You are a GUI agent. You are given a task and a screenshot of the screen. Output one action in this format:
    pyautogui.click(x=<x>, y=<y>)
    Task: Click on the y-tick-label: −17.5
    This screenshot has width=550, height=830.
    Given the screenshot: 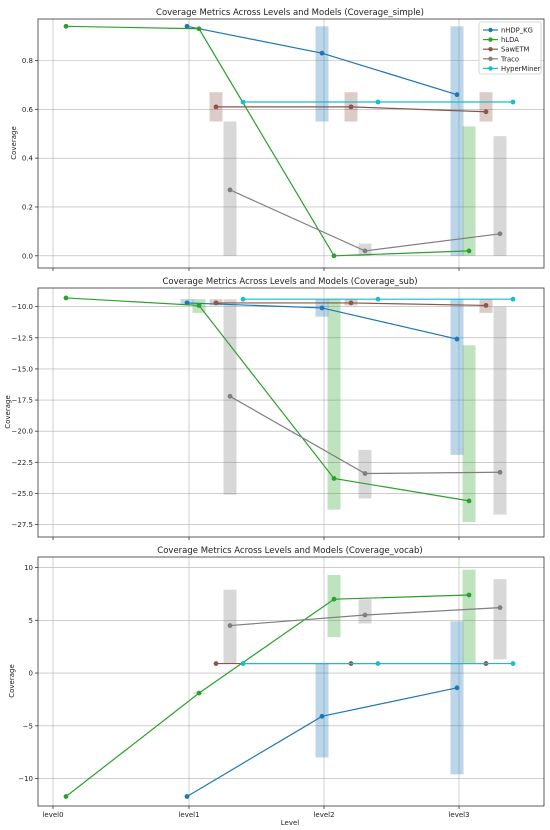 What is the action you would take?
    pyautogui.click(x=22, y=401)
    